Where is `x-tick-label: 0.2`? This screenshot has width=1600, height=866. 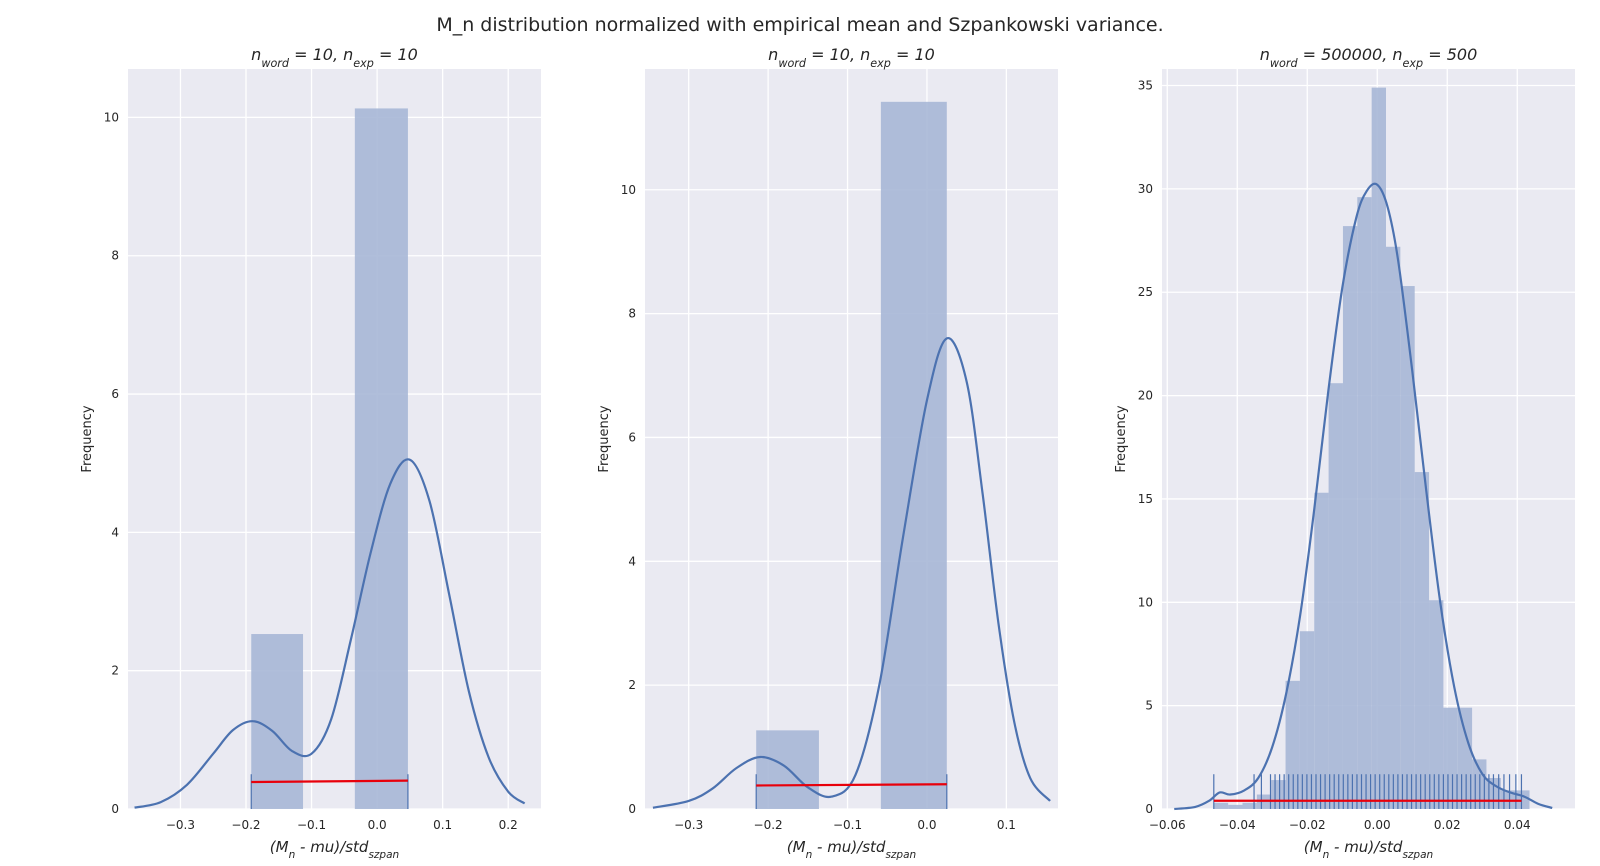
x-tick-label: 0.2 is located at coordinates (508, 825).